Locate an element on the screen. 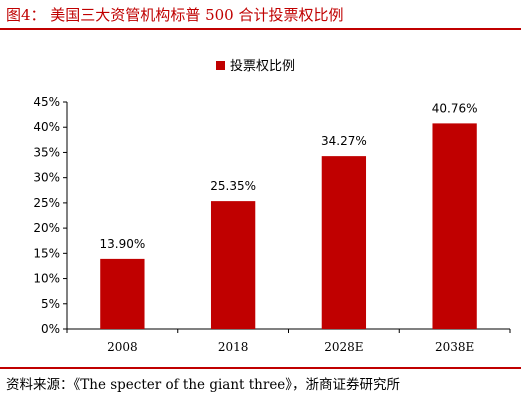 Image resolution: width=521 pixels, height=404 pixels. y-axis: 0% 5% 10% 15% 20% 25% 30% 35% 40% 45% is located at coordinates (50, 215).